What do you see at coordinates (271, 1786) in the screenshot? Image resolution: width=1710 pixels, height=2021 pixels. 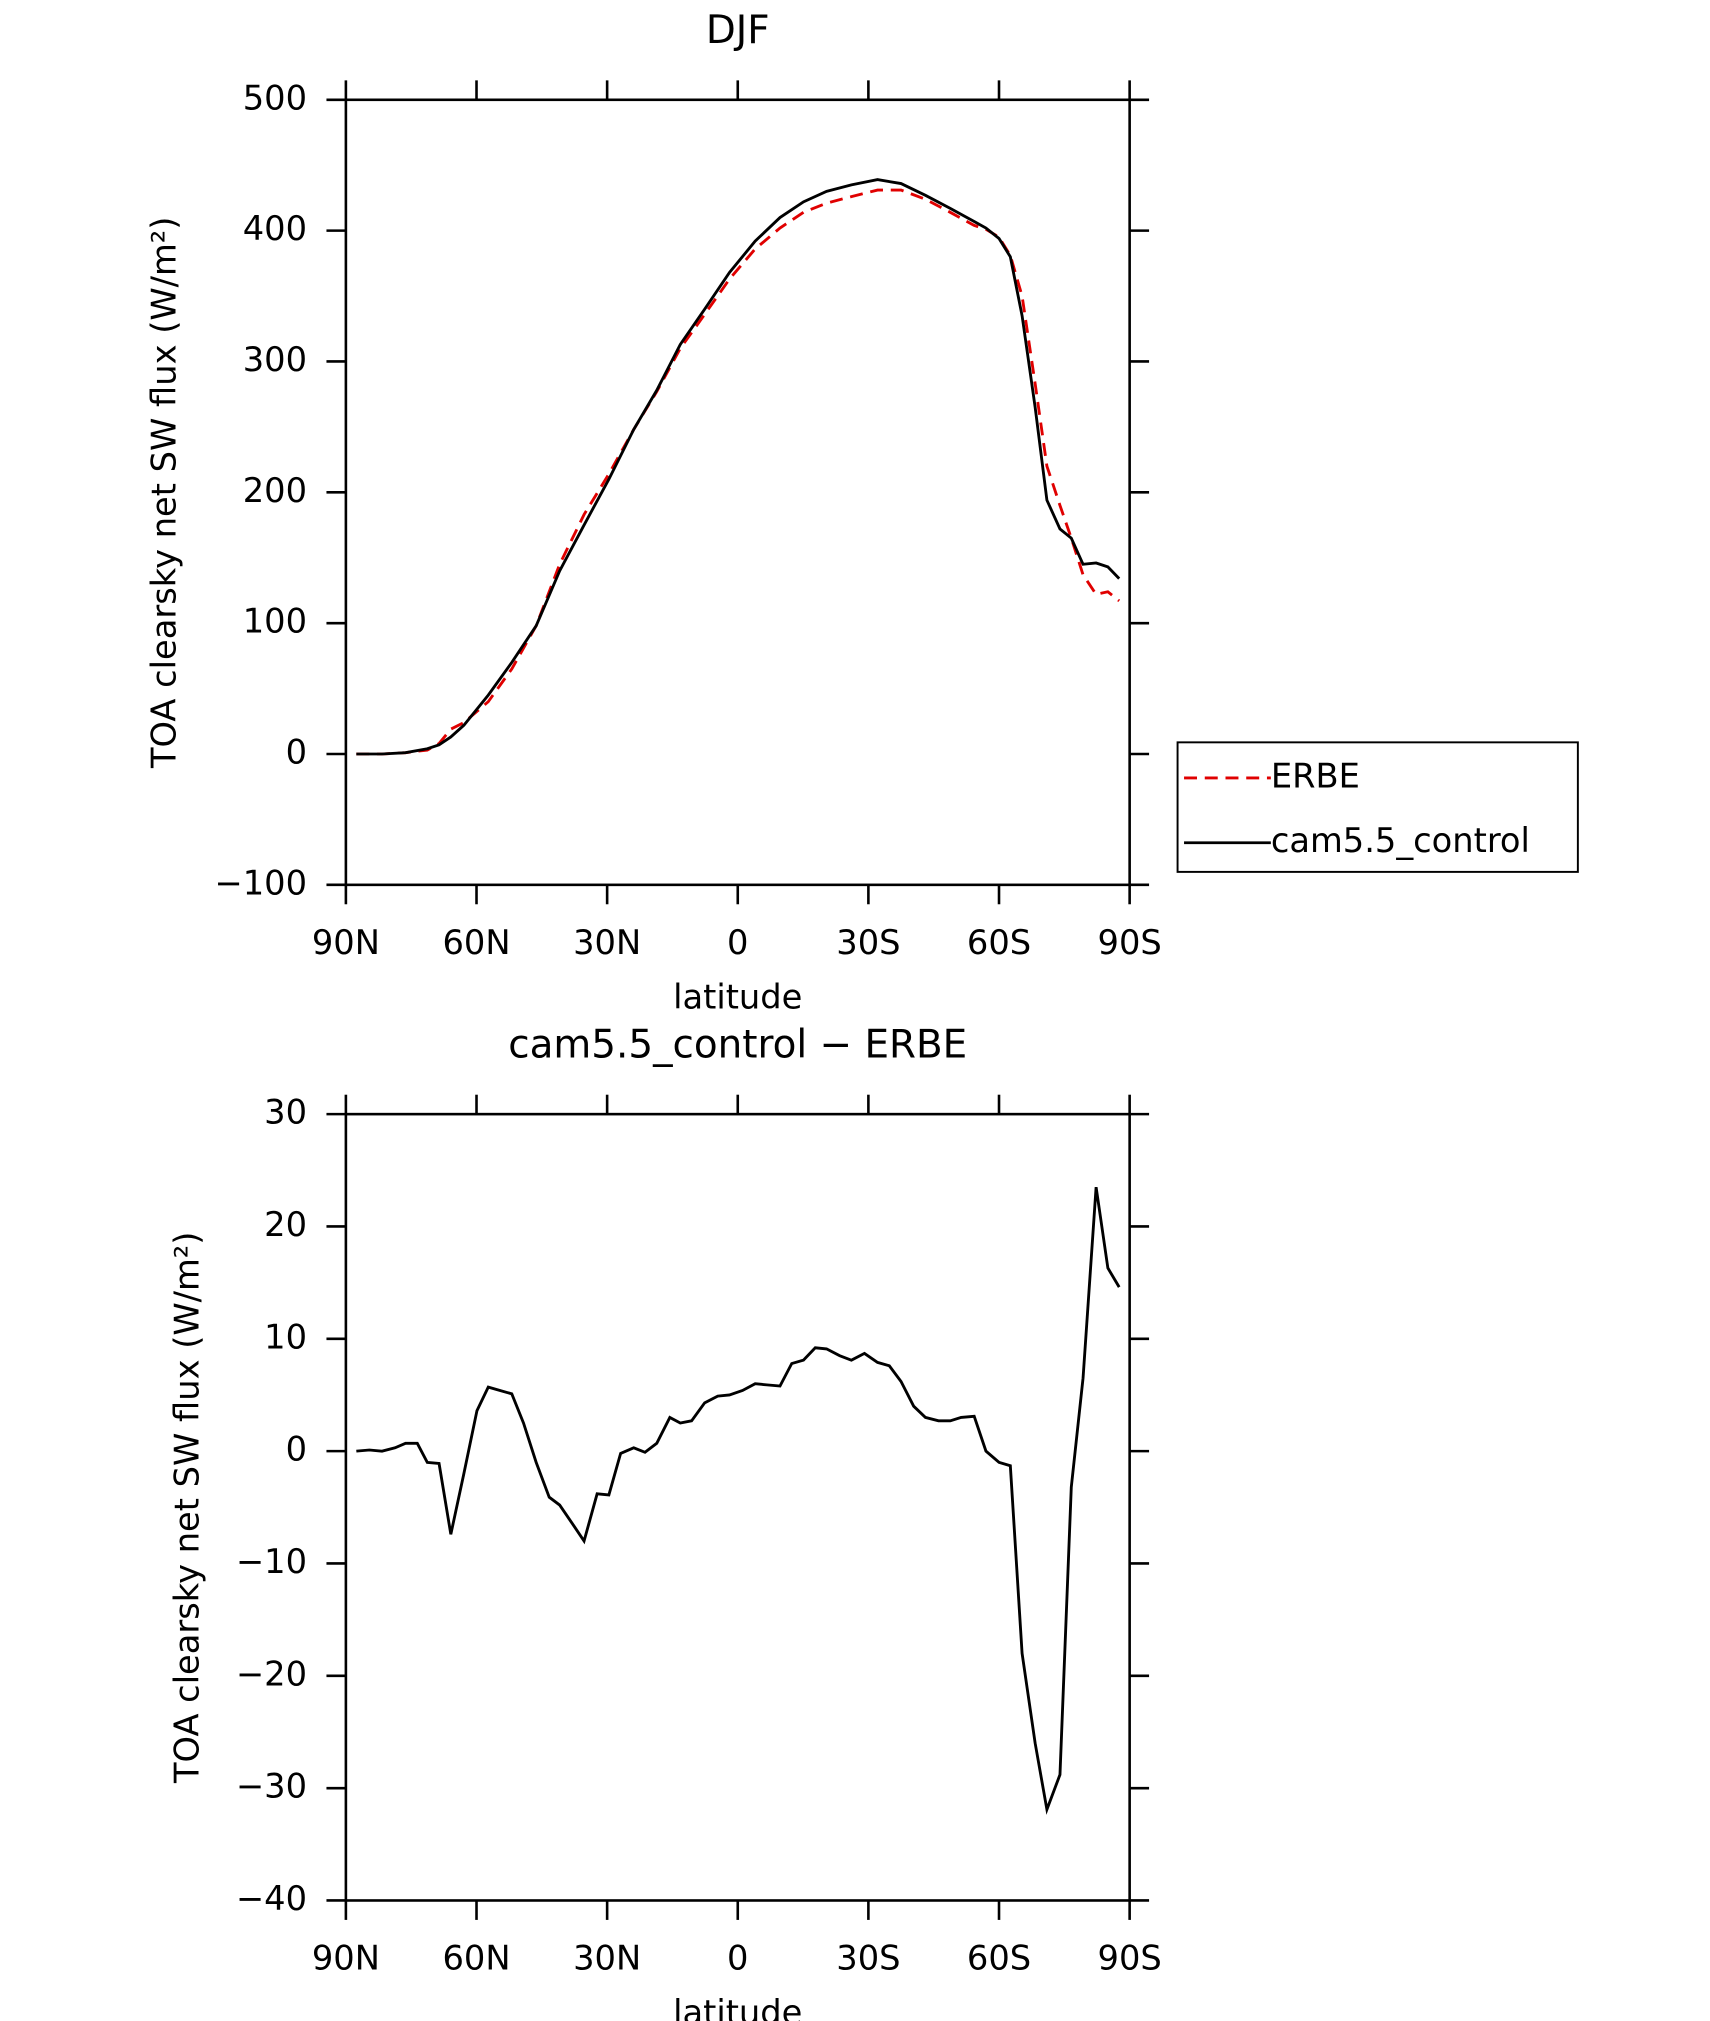 I see `y-tick-label: −30` at bounding box center [271, 1786].